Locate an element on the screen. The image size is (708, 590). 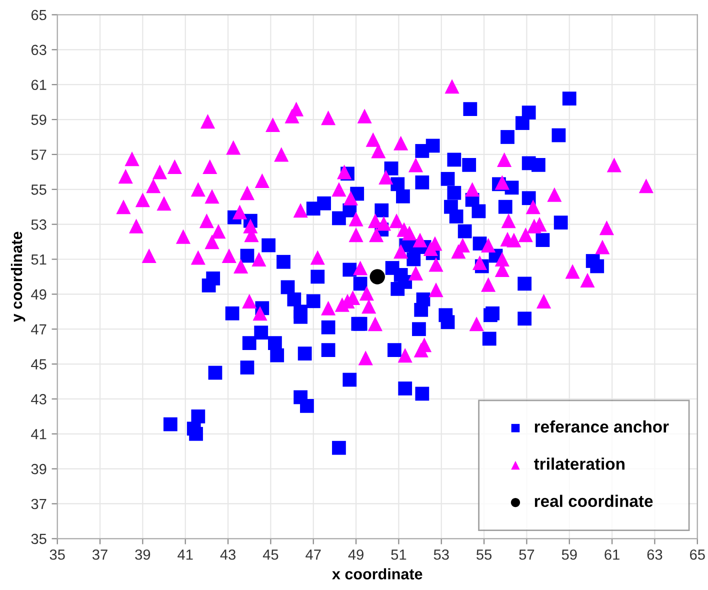
y-tick-label: 51 is located at coordinates (38, 259).